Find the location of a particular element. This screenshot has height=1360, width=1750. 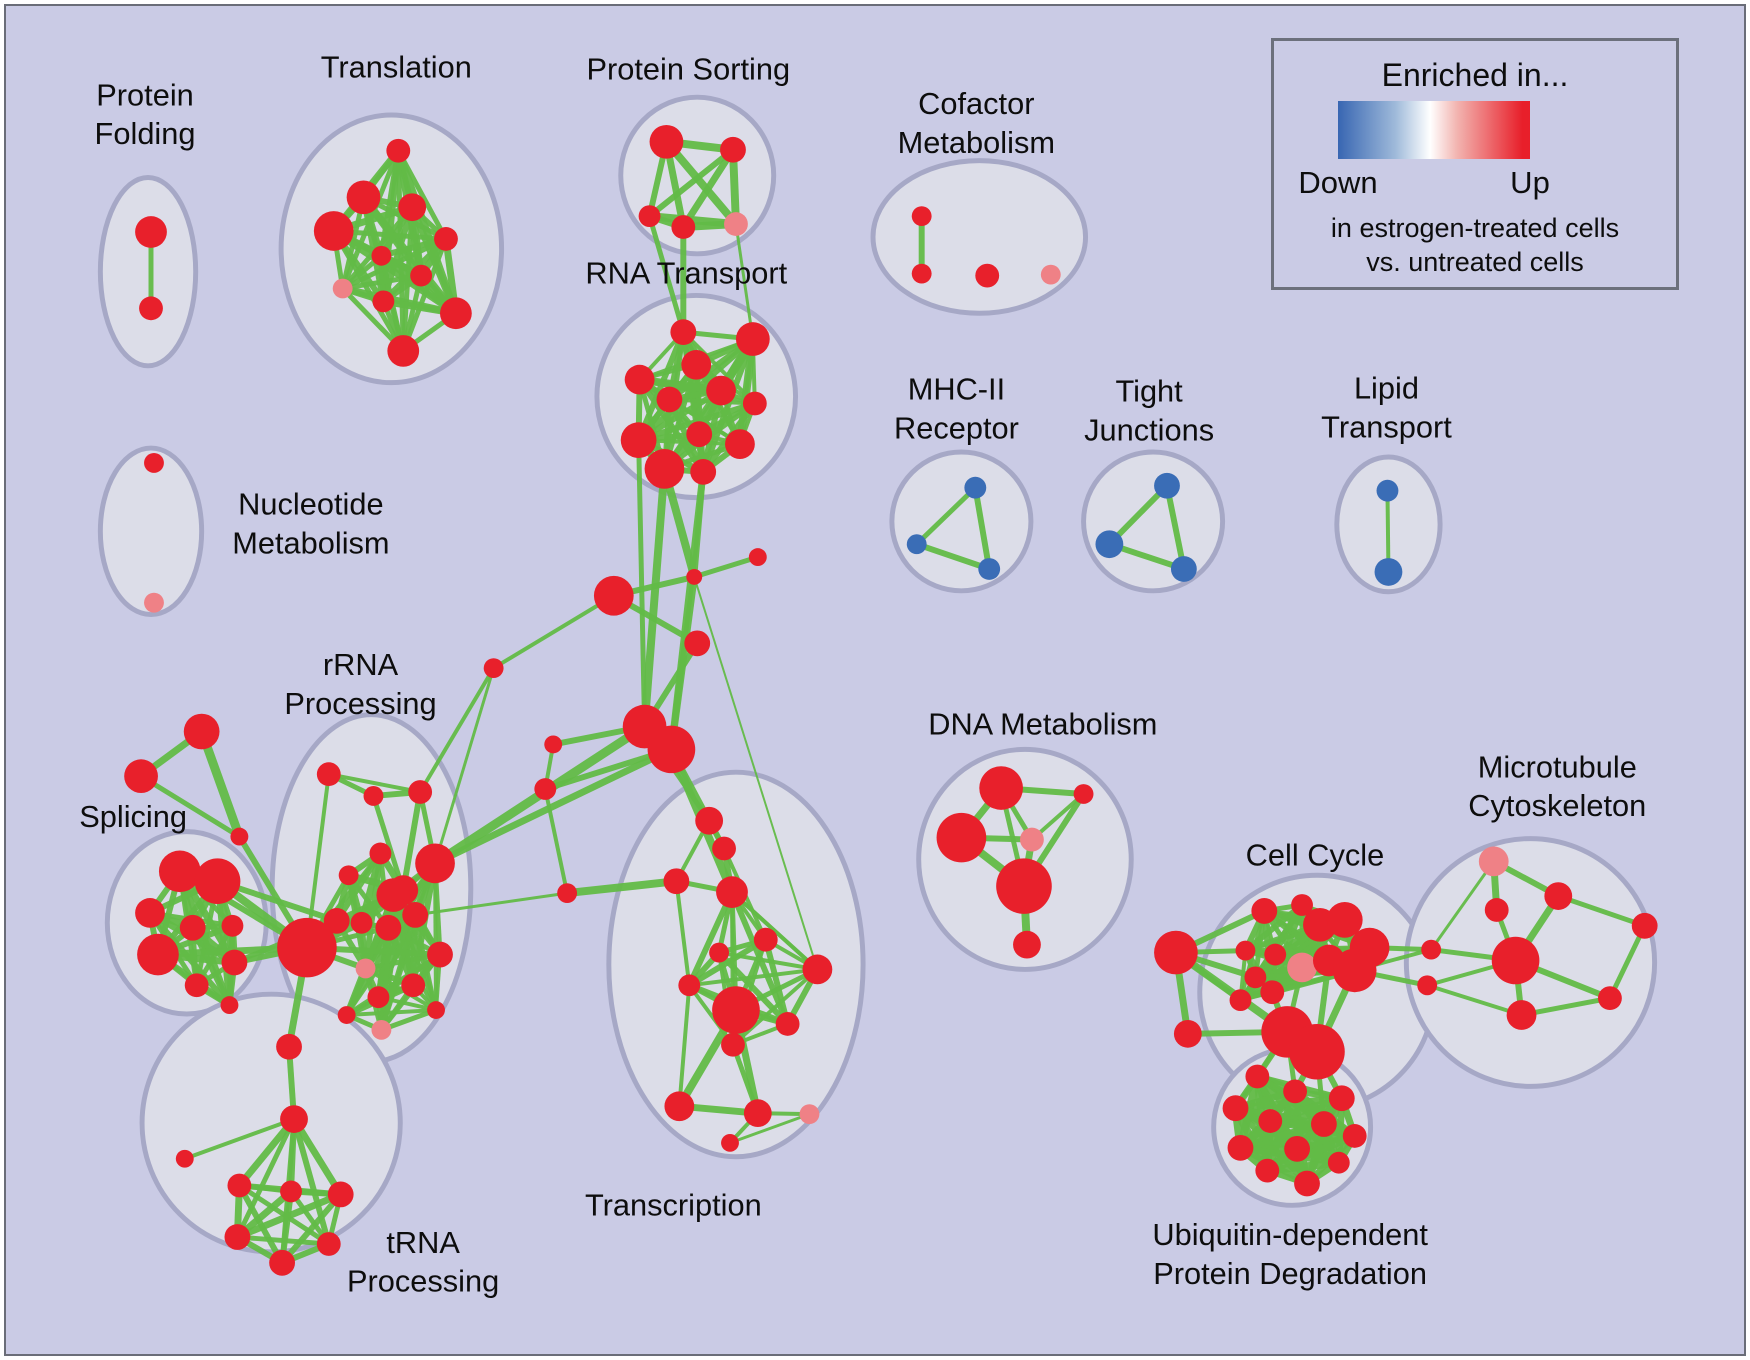

cluster-label-protein-sorting: Protein Sorting is located at coordinates (688, 69).